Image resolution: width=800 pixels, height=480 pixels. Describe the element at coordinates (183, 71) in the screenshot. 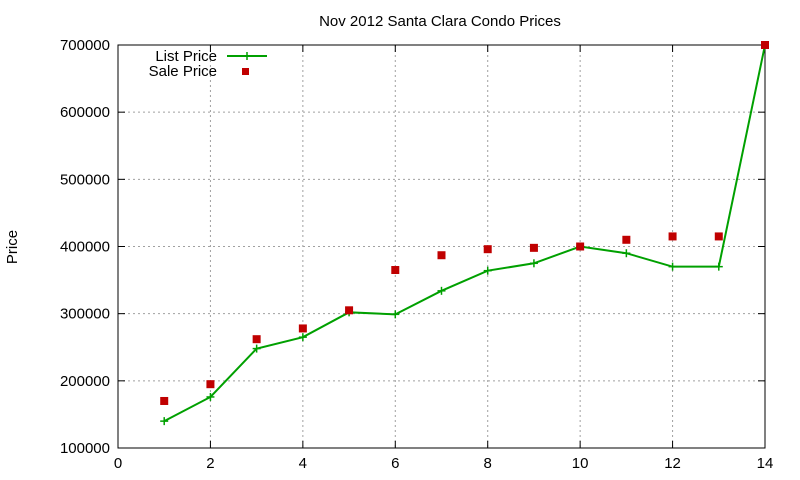

I see `legend-label-sale-price: Sale Price` at that location.